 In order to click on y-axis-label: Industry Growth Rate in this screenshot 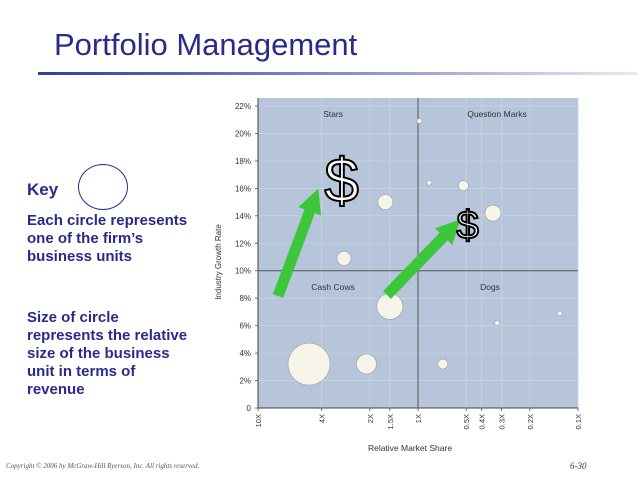, I will do `click(218, 262)`.